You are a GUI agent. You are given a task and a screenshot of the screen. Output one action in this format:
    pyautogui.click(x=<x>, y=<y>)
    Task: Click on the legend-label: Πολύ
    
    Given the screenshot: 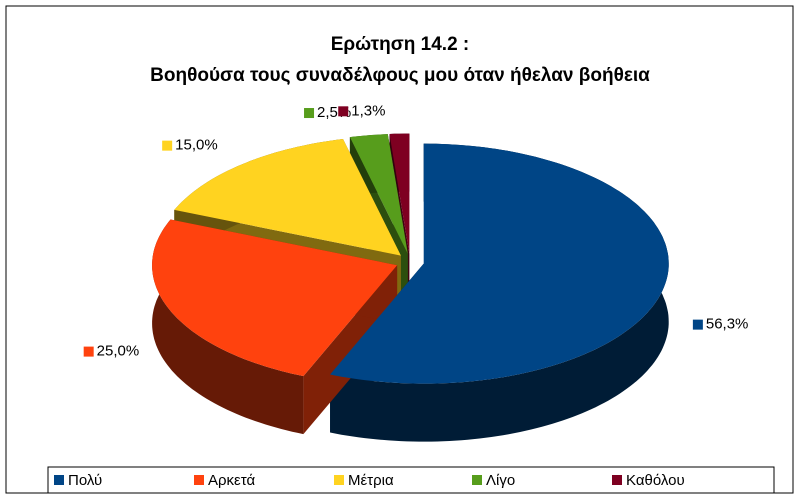 What is the action you would take?
    pyautogui.click(x=85, y=480)
    